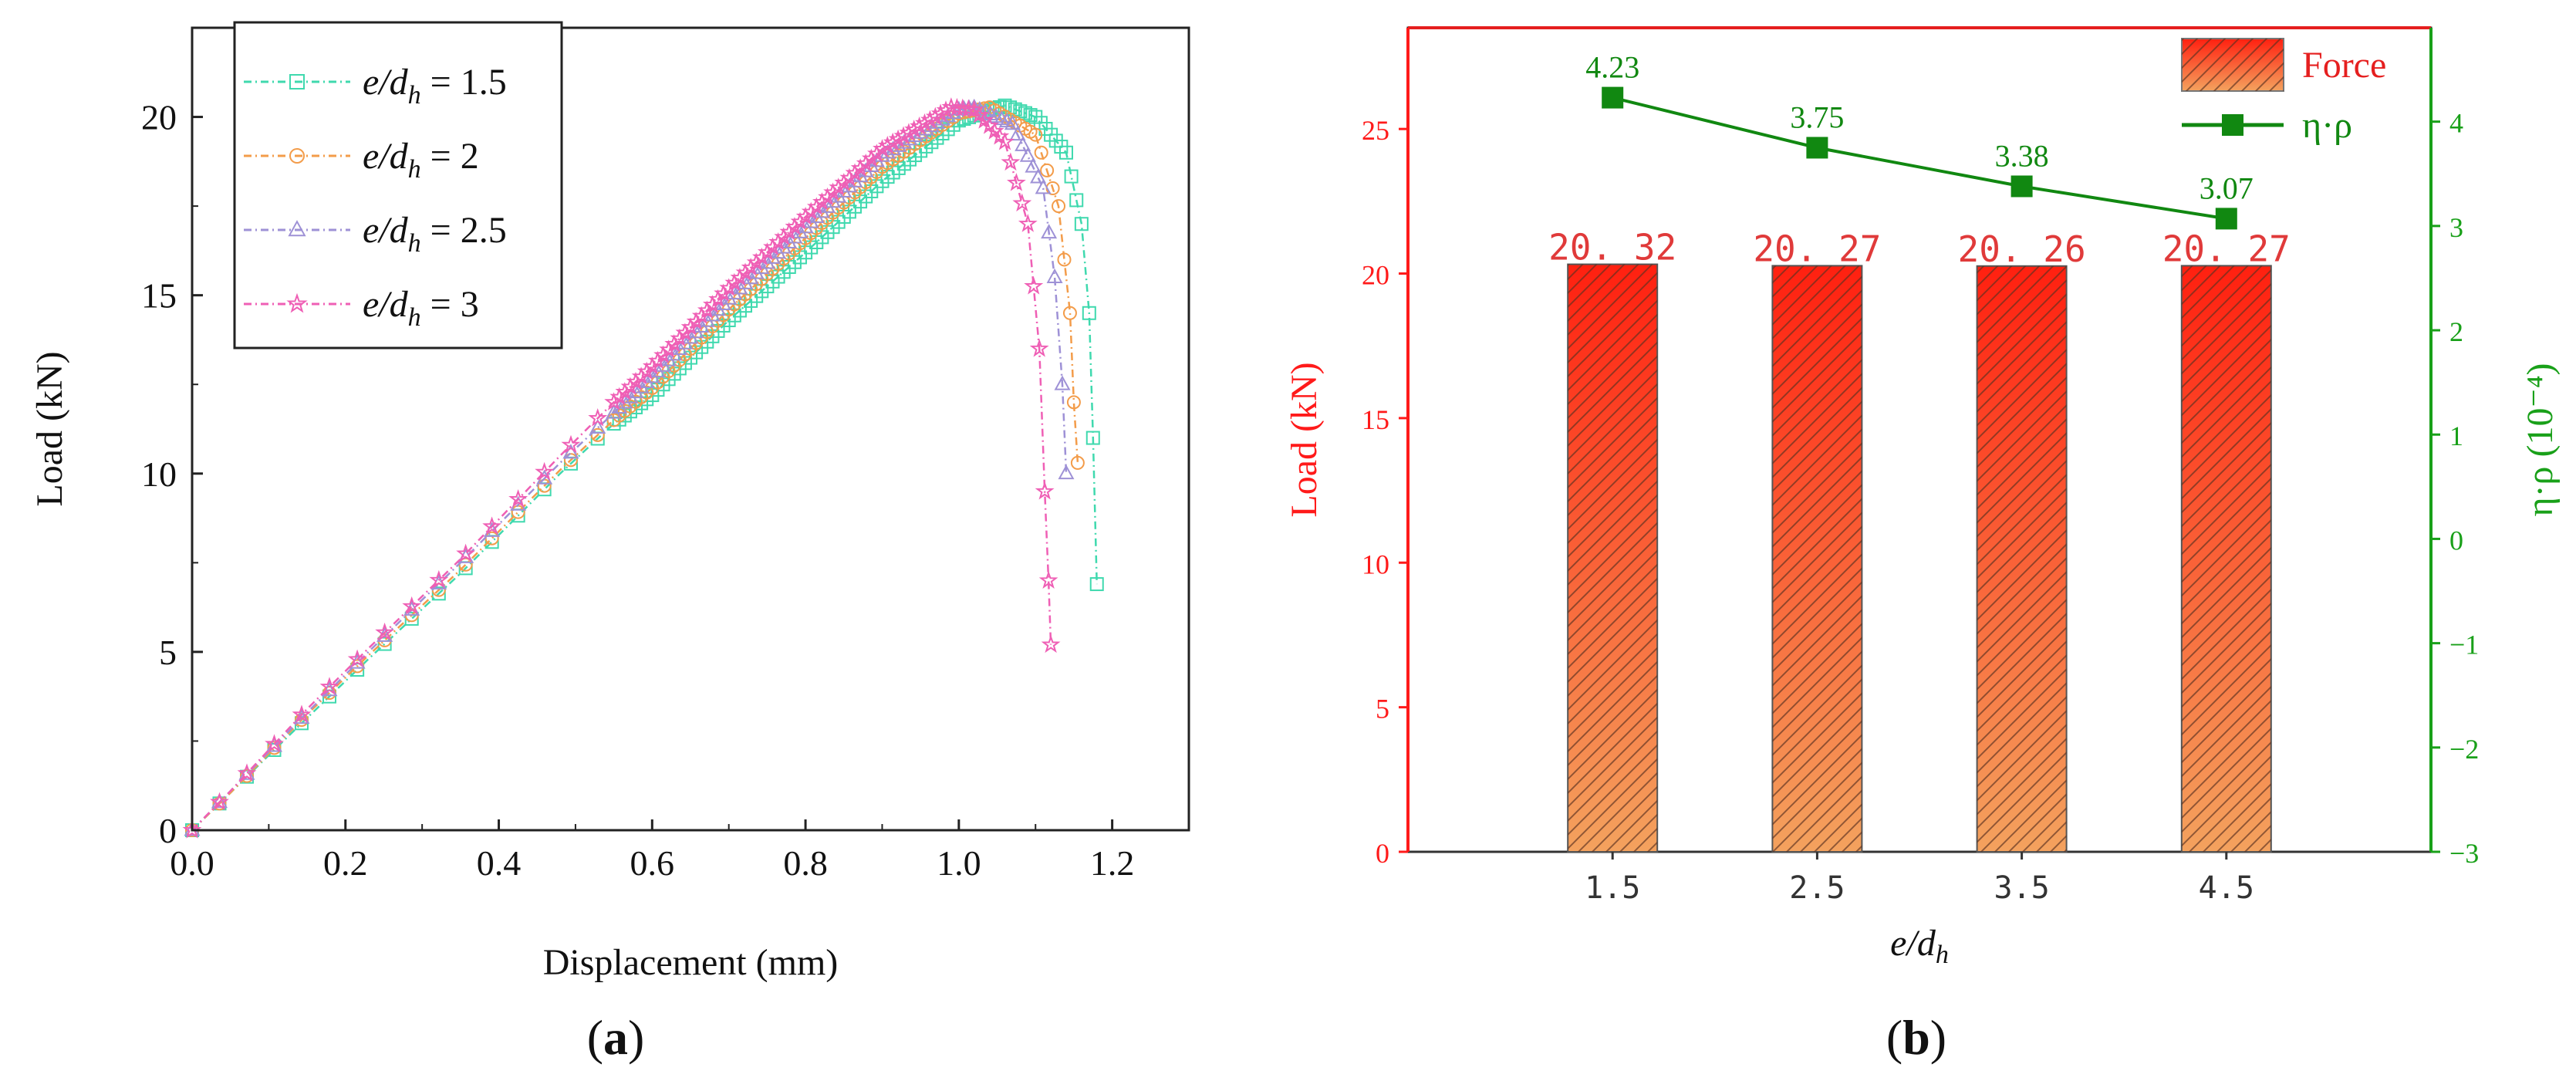  I want to click on legend-value-a: = 1.5, so click(464, 82).